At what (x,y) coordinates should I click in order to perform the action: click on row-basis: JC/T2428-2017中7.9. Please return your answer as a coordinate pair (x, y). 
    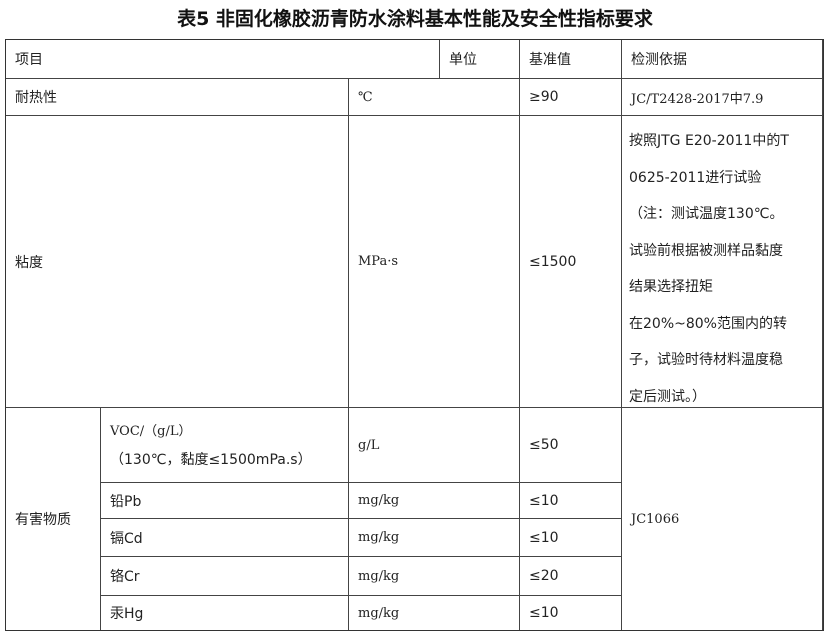
    Looking at the image, I should click on (722, 97).